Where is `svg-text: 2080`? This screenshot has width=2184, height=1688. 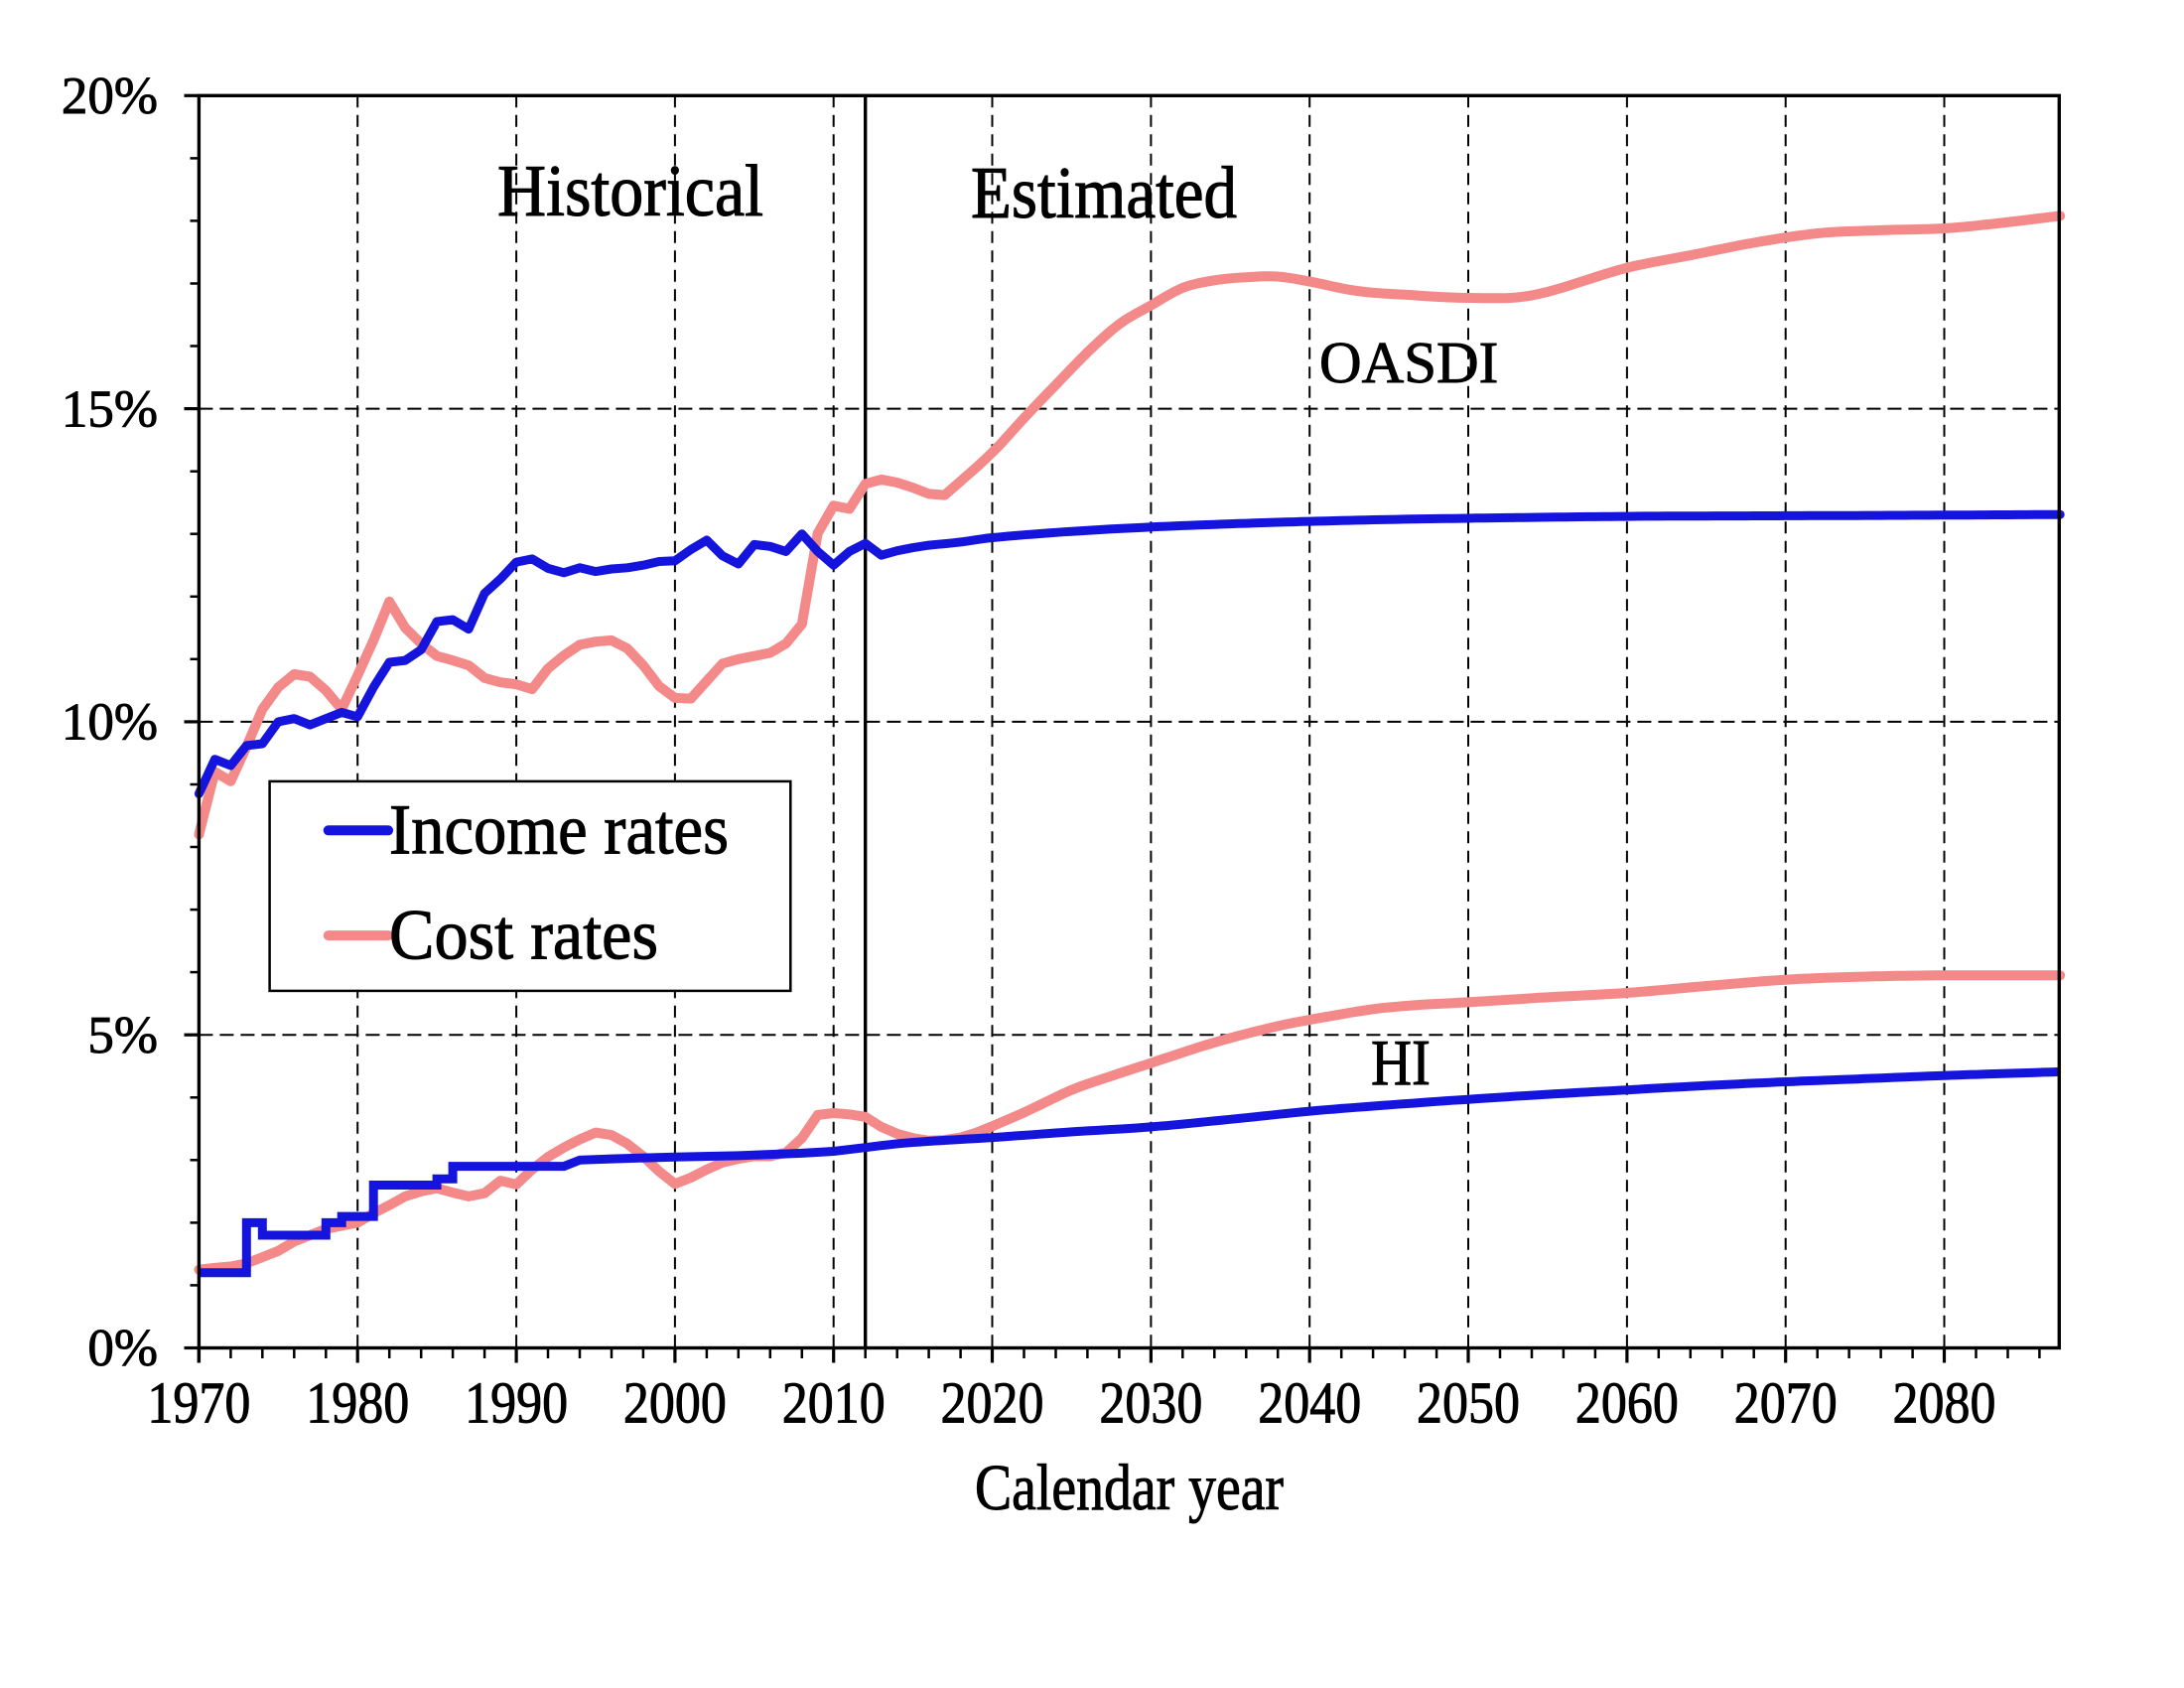
svg-text: 2080 is located at coordinates (1944, 1403).